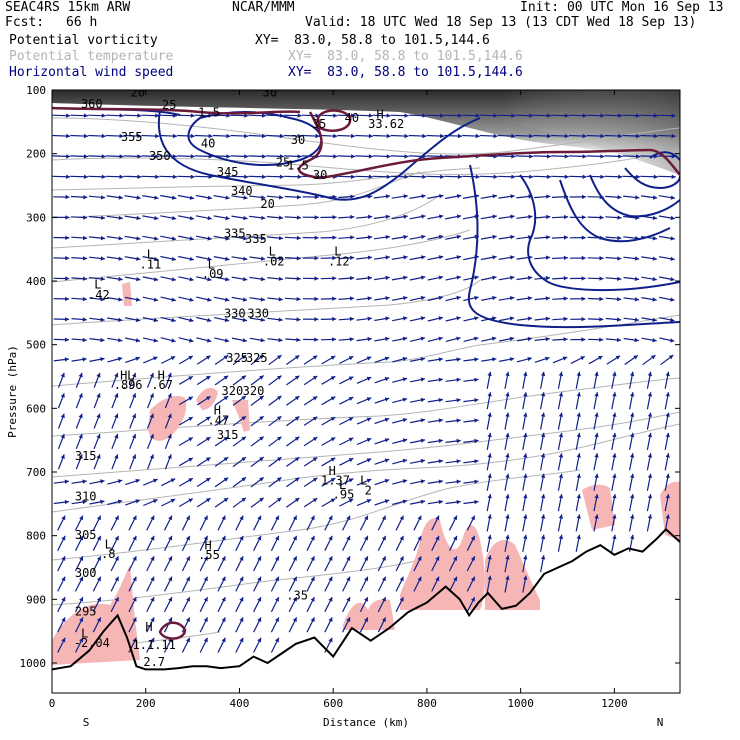 This screenshot has width=740, height=740. Describe the element at coordinates (237, 358) in the screenshot. I see `theta-label: 325` at that location.